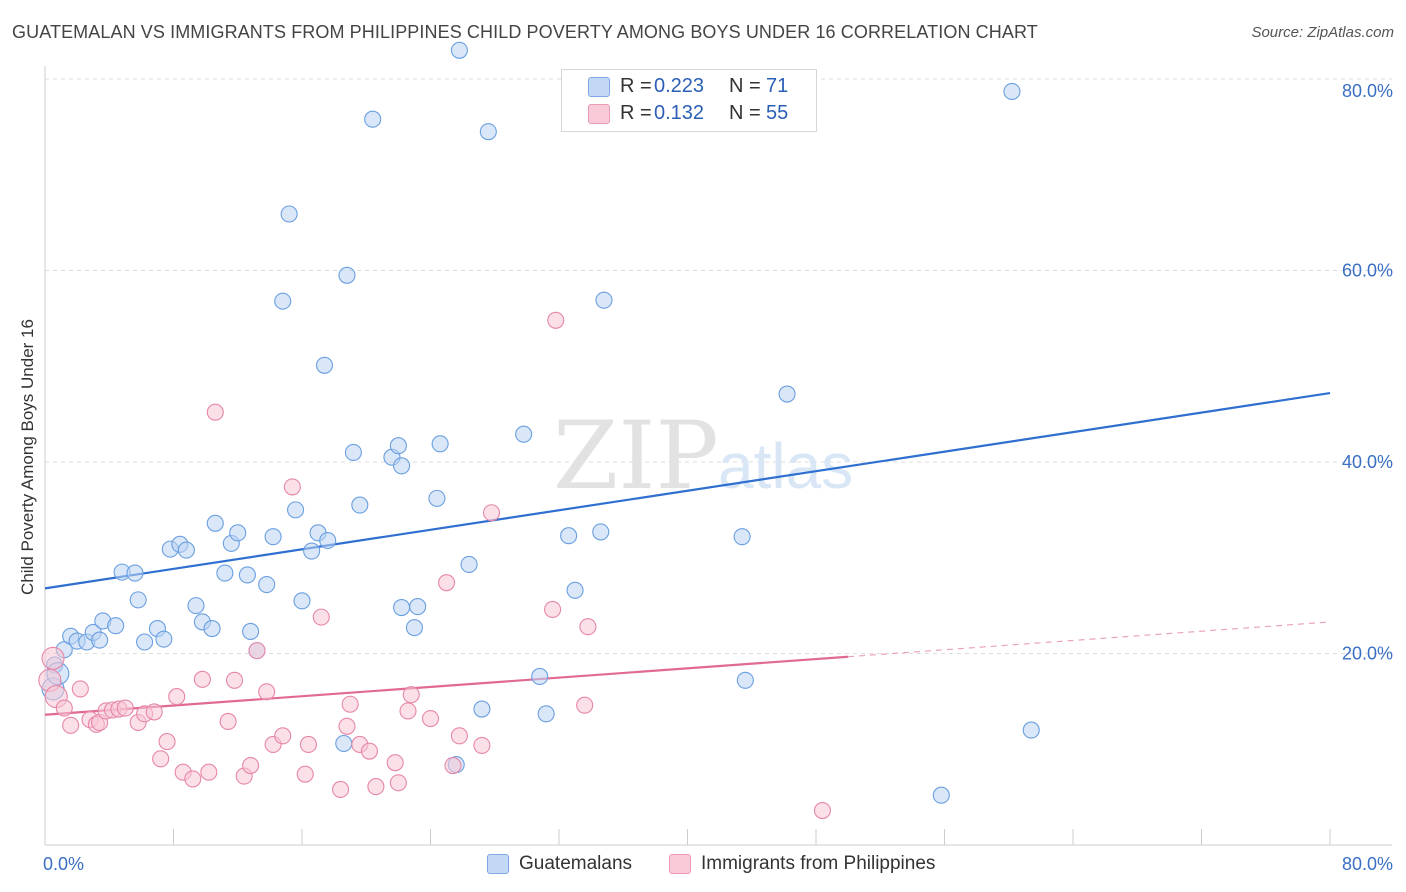 Image resolution: width=1406 pixels, height=892 pixels. Describe the element at coordinates (1367, 271) in the screenshot. I see `y-tick-label: 60.0%` at that location.